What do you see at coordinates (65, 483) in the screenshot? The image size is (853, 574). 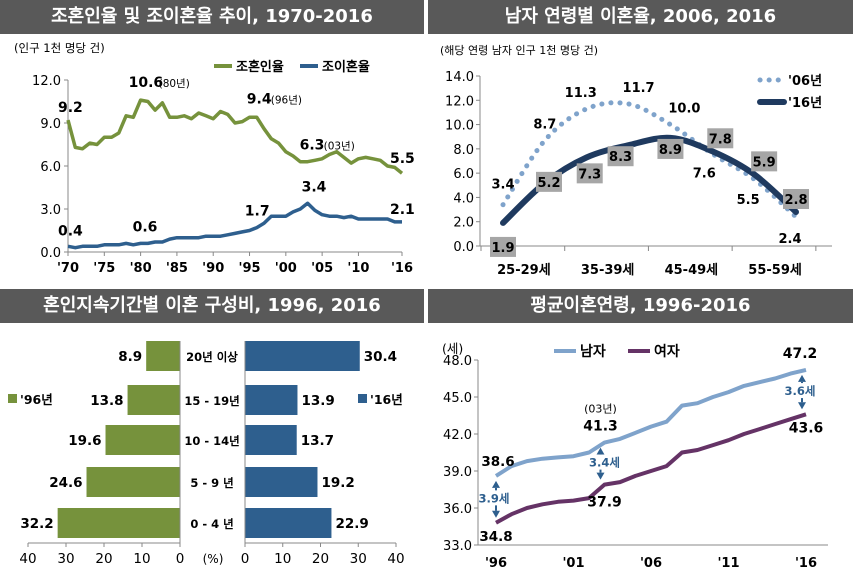 I see `data-label-1996: 24.6` at bounding box center [65, 483].